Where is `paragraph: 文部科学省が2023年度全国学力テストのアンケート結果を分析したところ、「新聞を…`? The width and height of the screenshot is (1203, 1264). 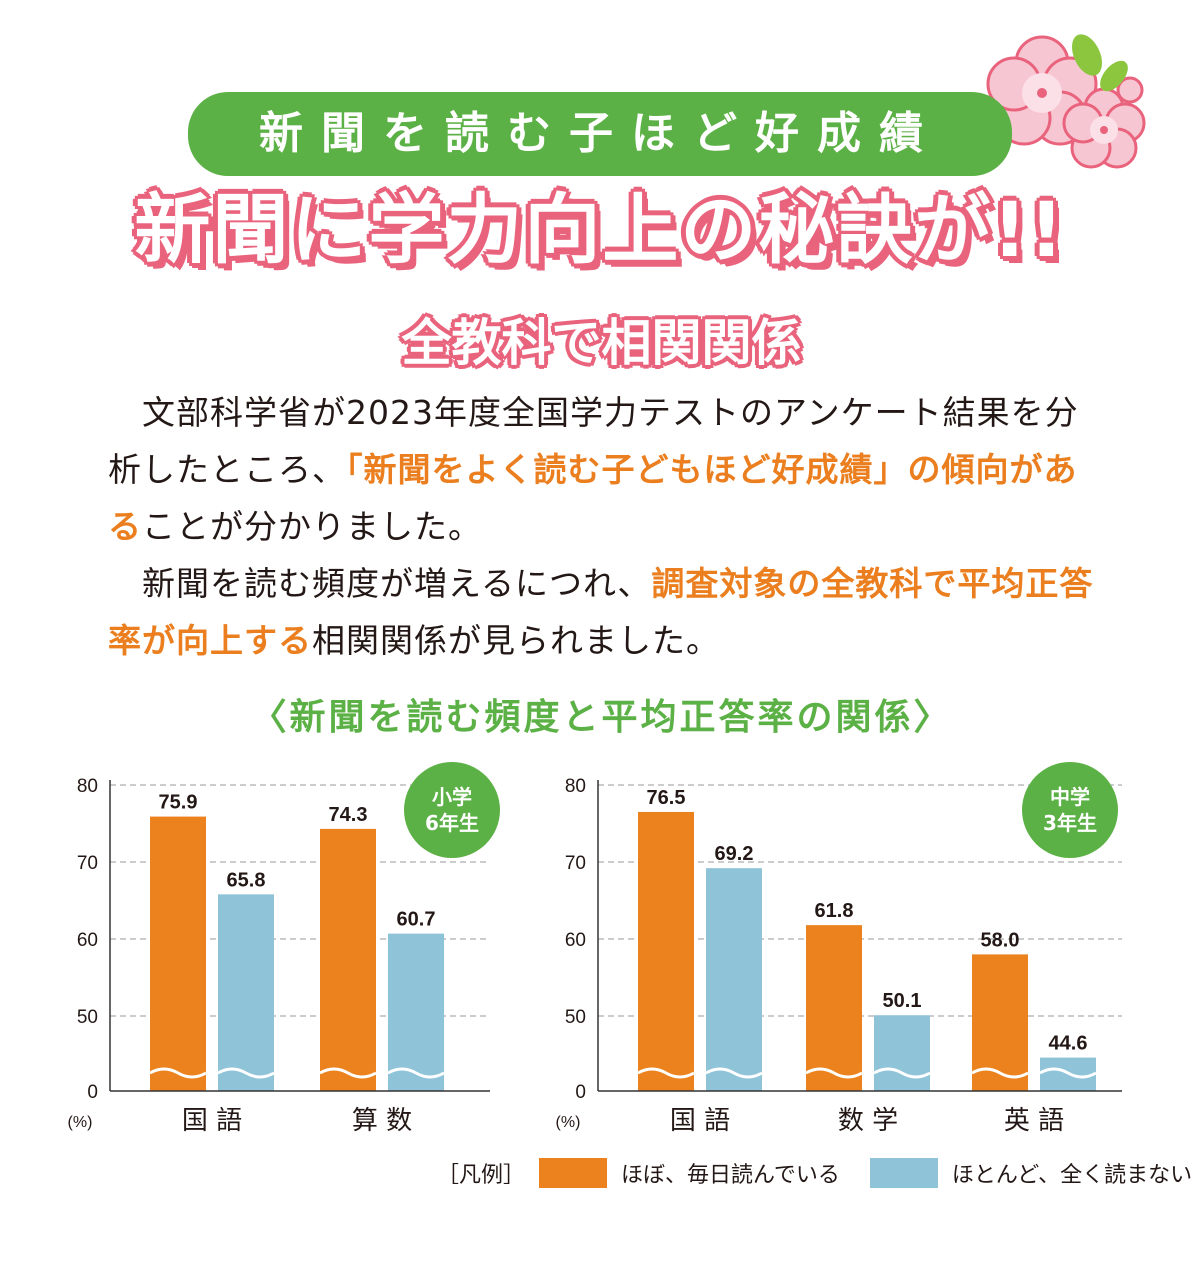
paragraph: 文部科学省が2023年度全国学力テストのアンケート結果を分析したところ、「新聞を… is located at coordinates (608, 469).